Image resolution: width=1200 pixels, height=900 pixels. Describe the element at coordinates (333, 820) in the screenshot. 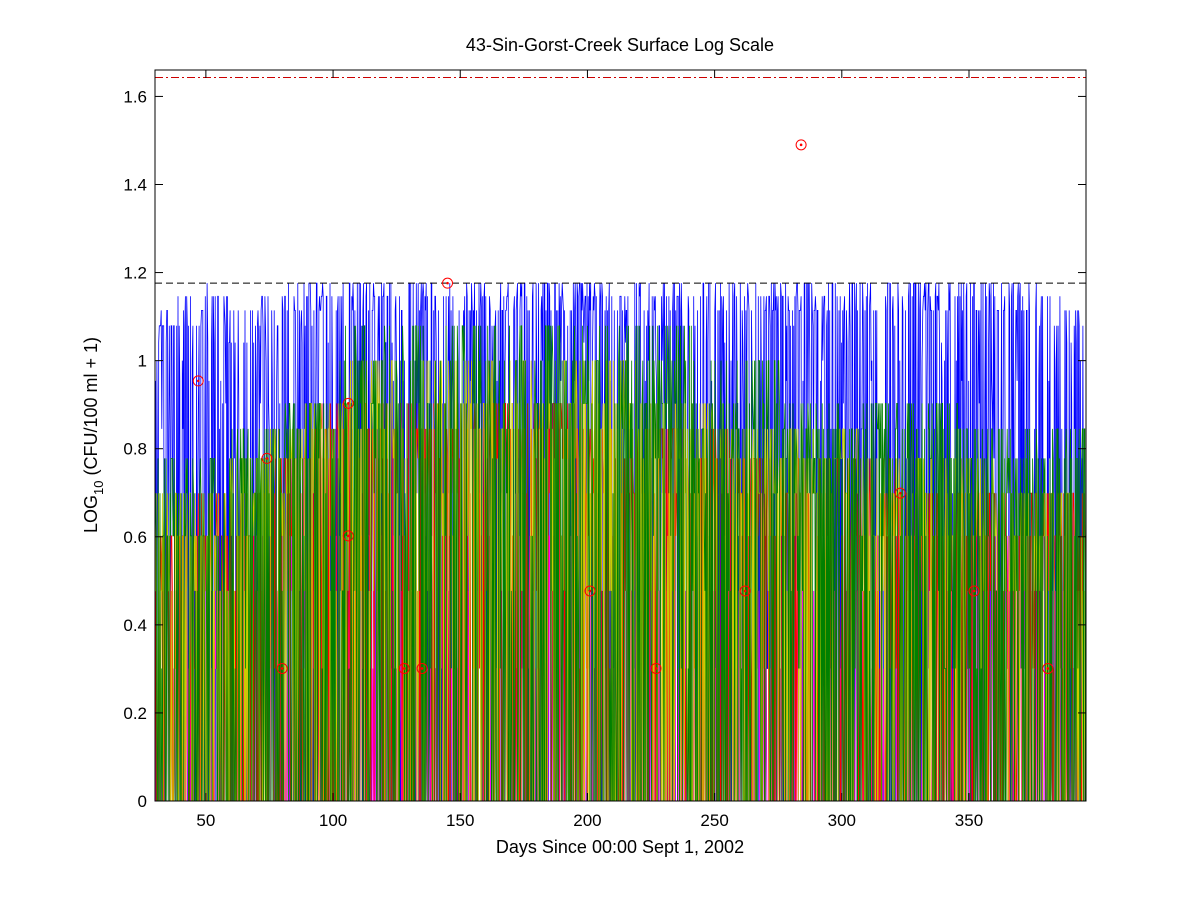

I see `x-tick-label: 100` at that location.